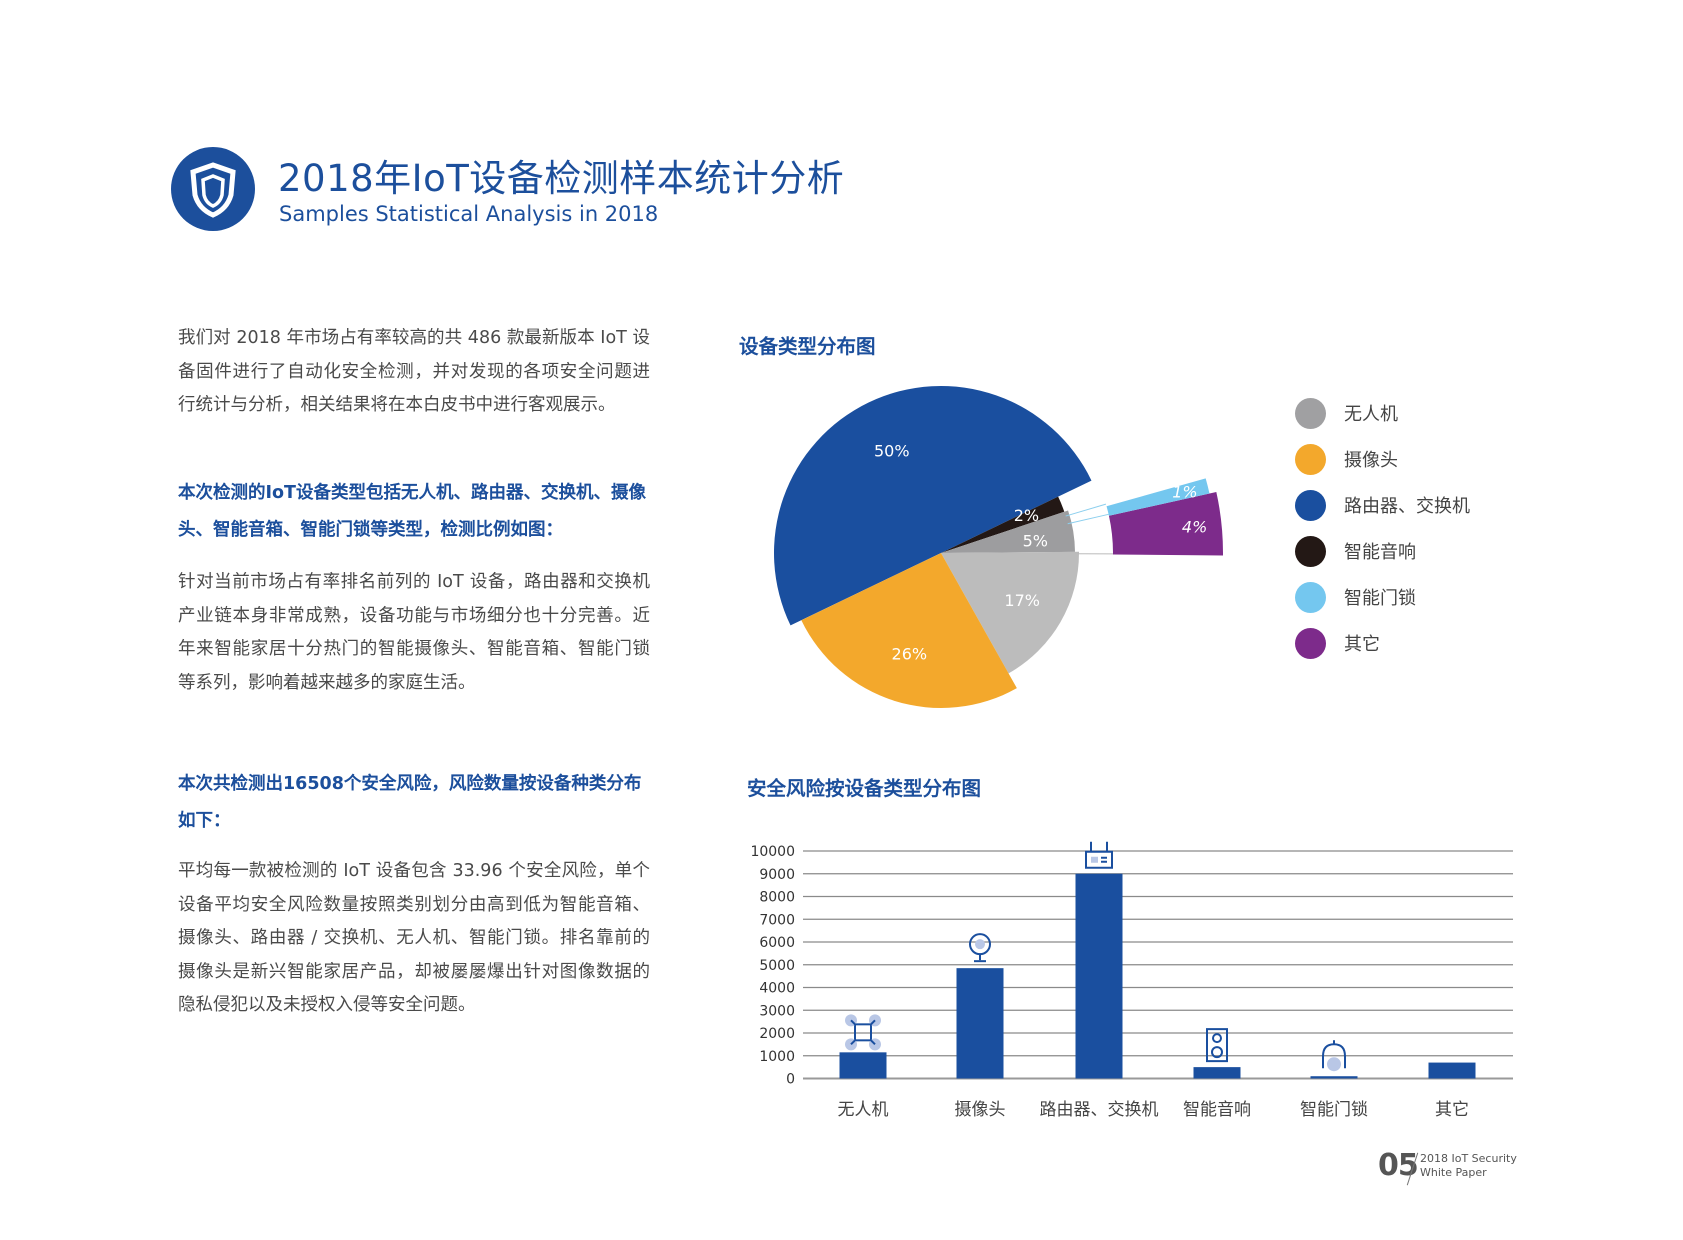 The image size is (1683, 1240). I want to click on y-tick-label: 6000, so click(777, 943).